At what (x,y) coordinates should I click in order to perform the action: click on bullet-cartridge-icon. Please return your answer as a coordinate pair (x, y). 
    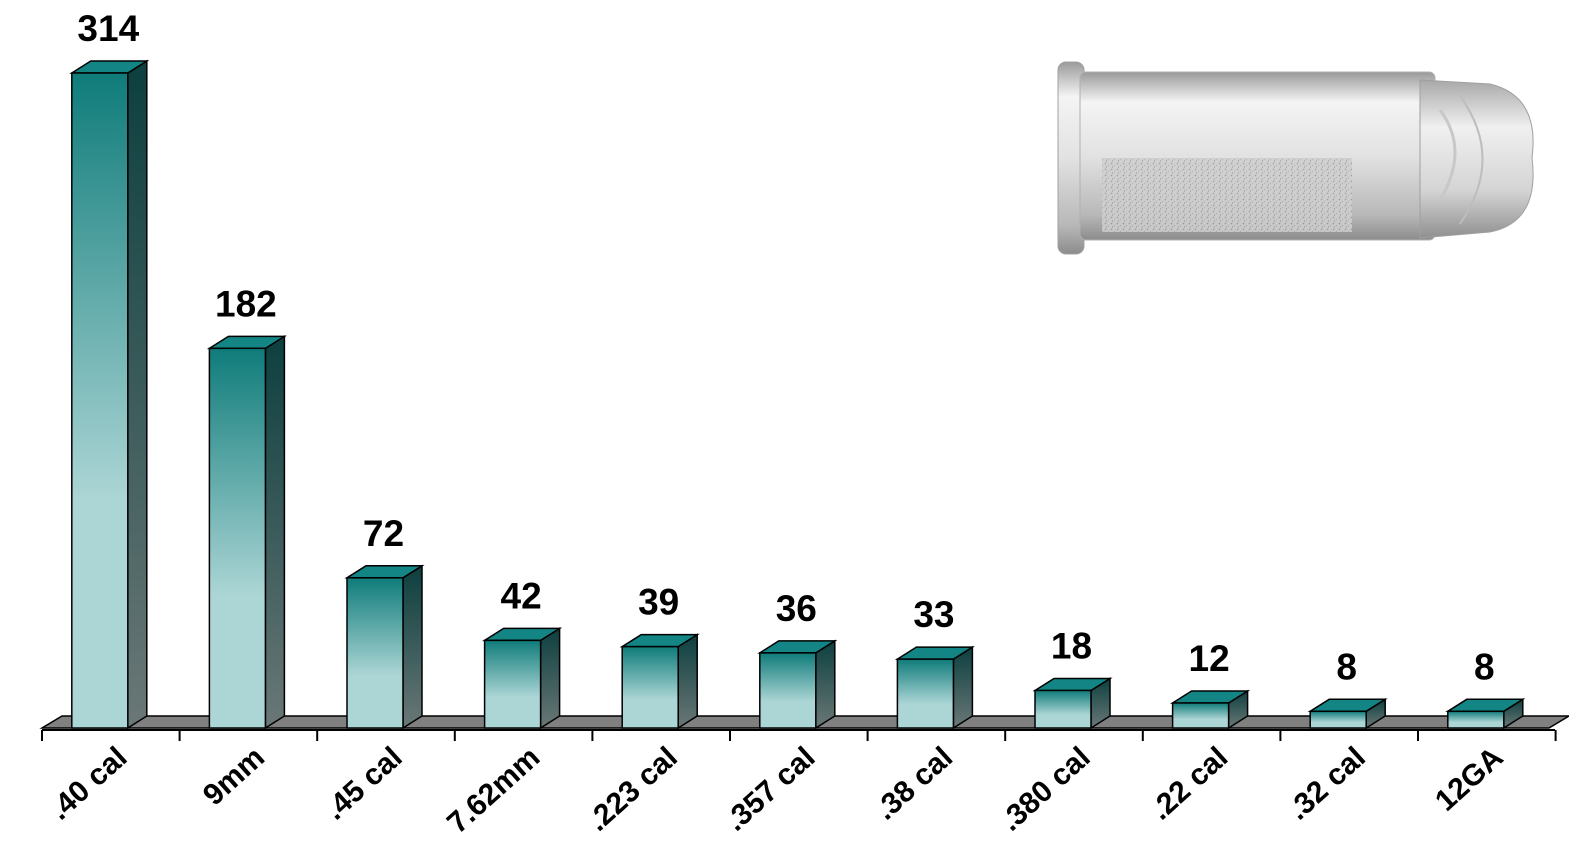
    Looking at the image, I should click on (1295, 158).